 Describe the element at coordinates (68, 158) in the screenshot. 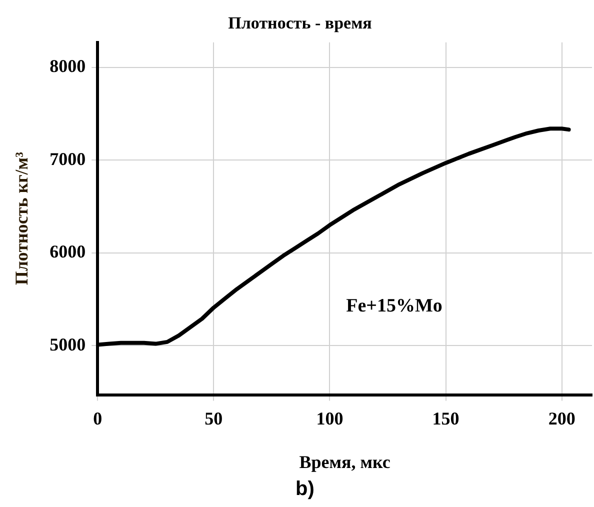

I see `y-tick-label: 7000` at that location.